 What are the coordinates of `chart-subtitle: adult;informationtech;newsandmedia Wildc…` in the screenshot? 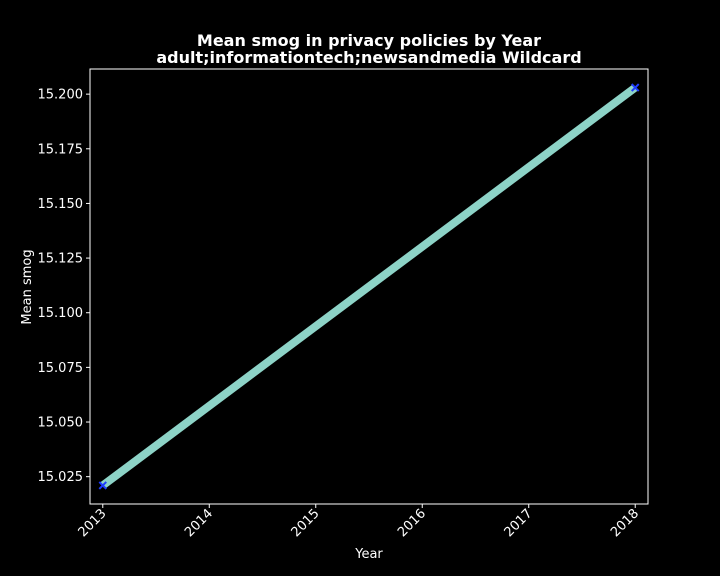 It's located at (368, 57).